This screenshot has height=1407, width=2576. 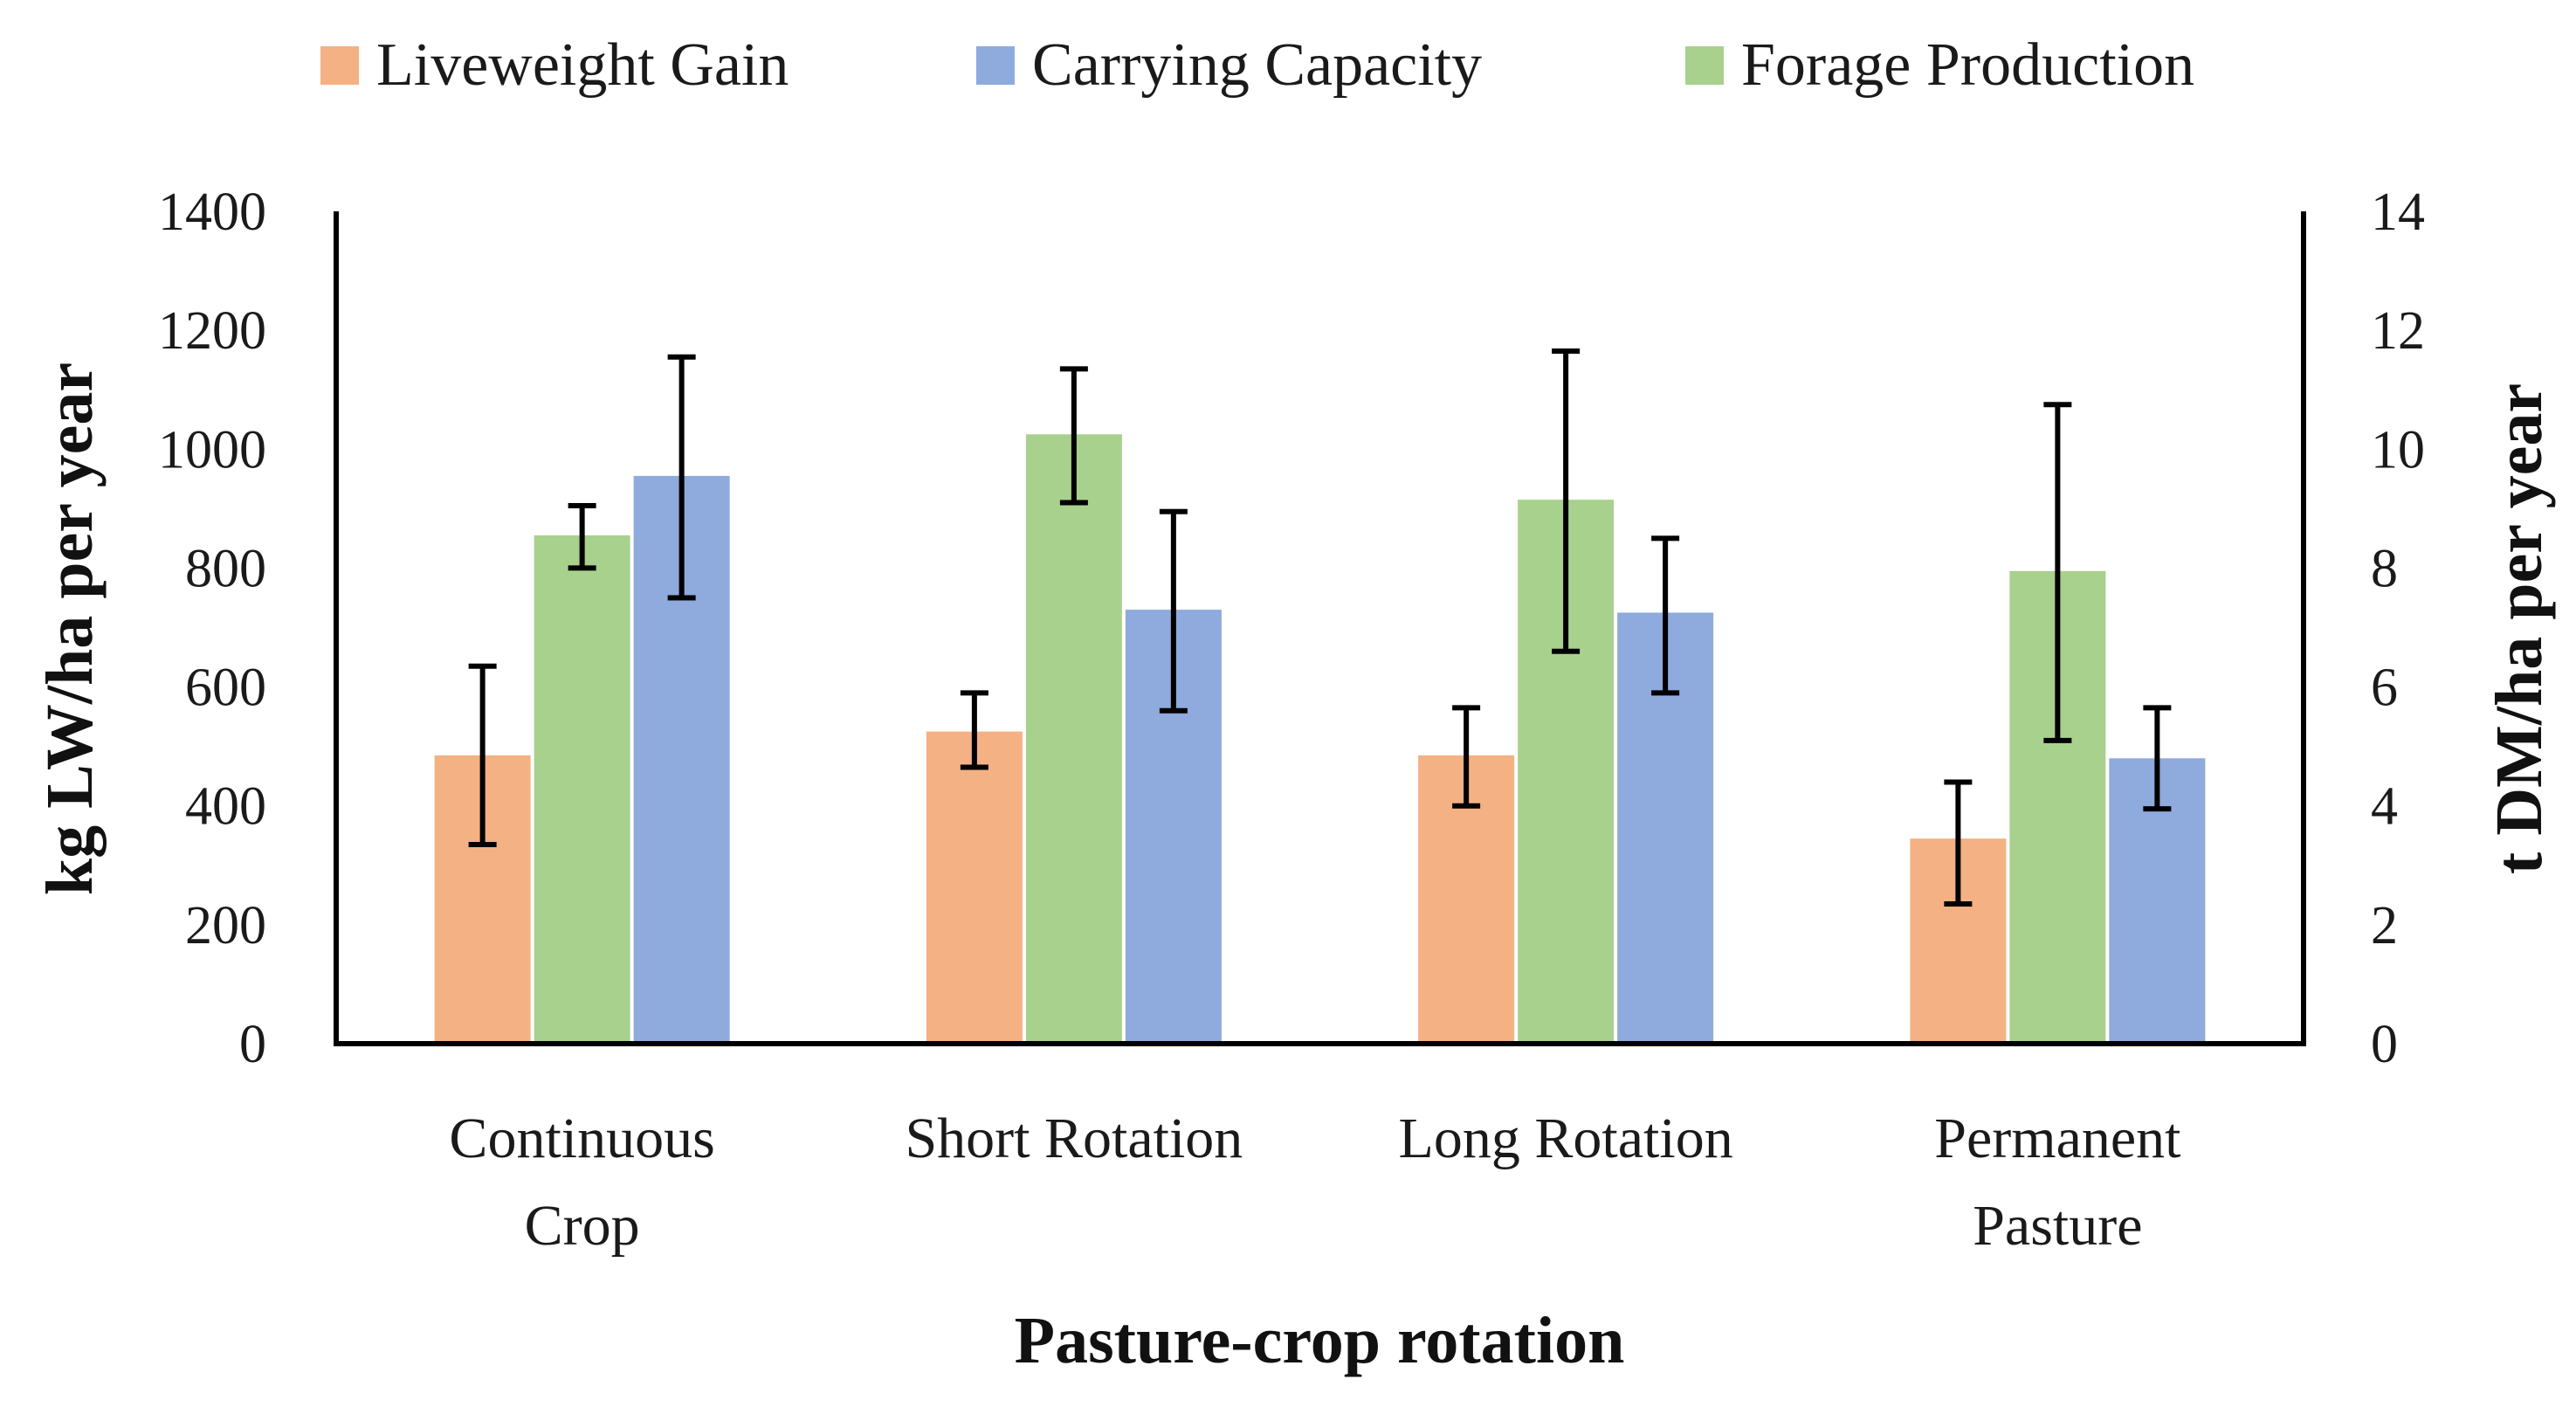 What do you see at coordinates (212, 213) in the screenshot?
I see `y-tick-label-1400: 1400` at bounding box center [212, 213].